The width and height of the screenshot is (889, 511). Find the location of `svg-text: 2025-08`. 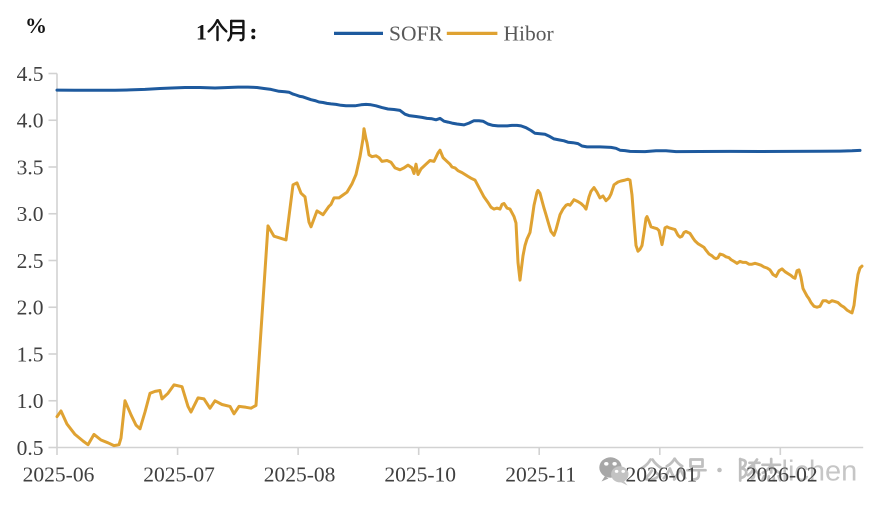

svg-text: 2025-08 is located at coordinates (300, 474).